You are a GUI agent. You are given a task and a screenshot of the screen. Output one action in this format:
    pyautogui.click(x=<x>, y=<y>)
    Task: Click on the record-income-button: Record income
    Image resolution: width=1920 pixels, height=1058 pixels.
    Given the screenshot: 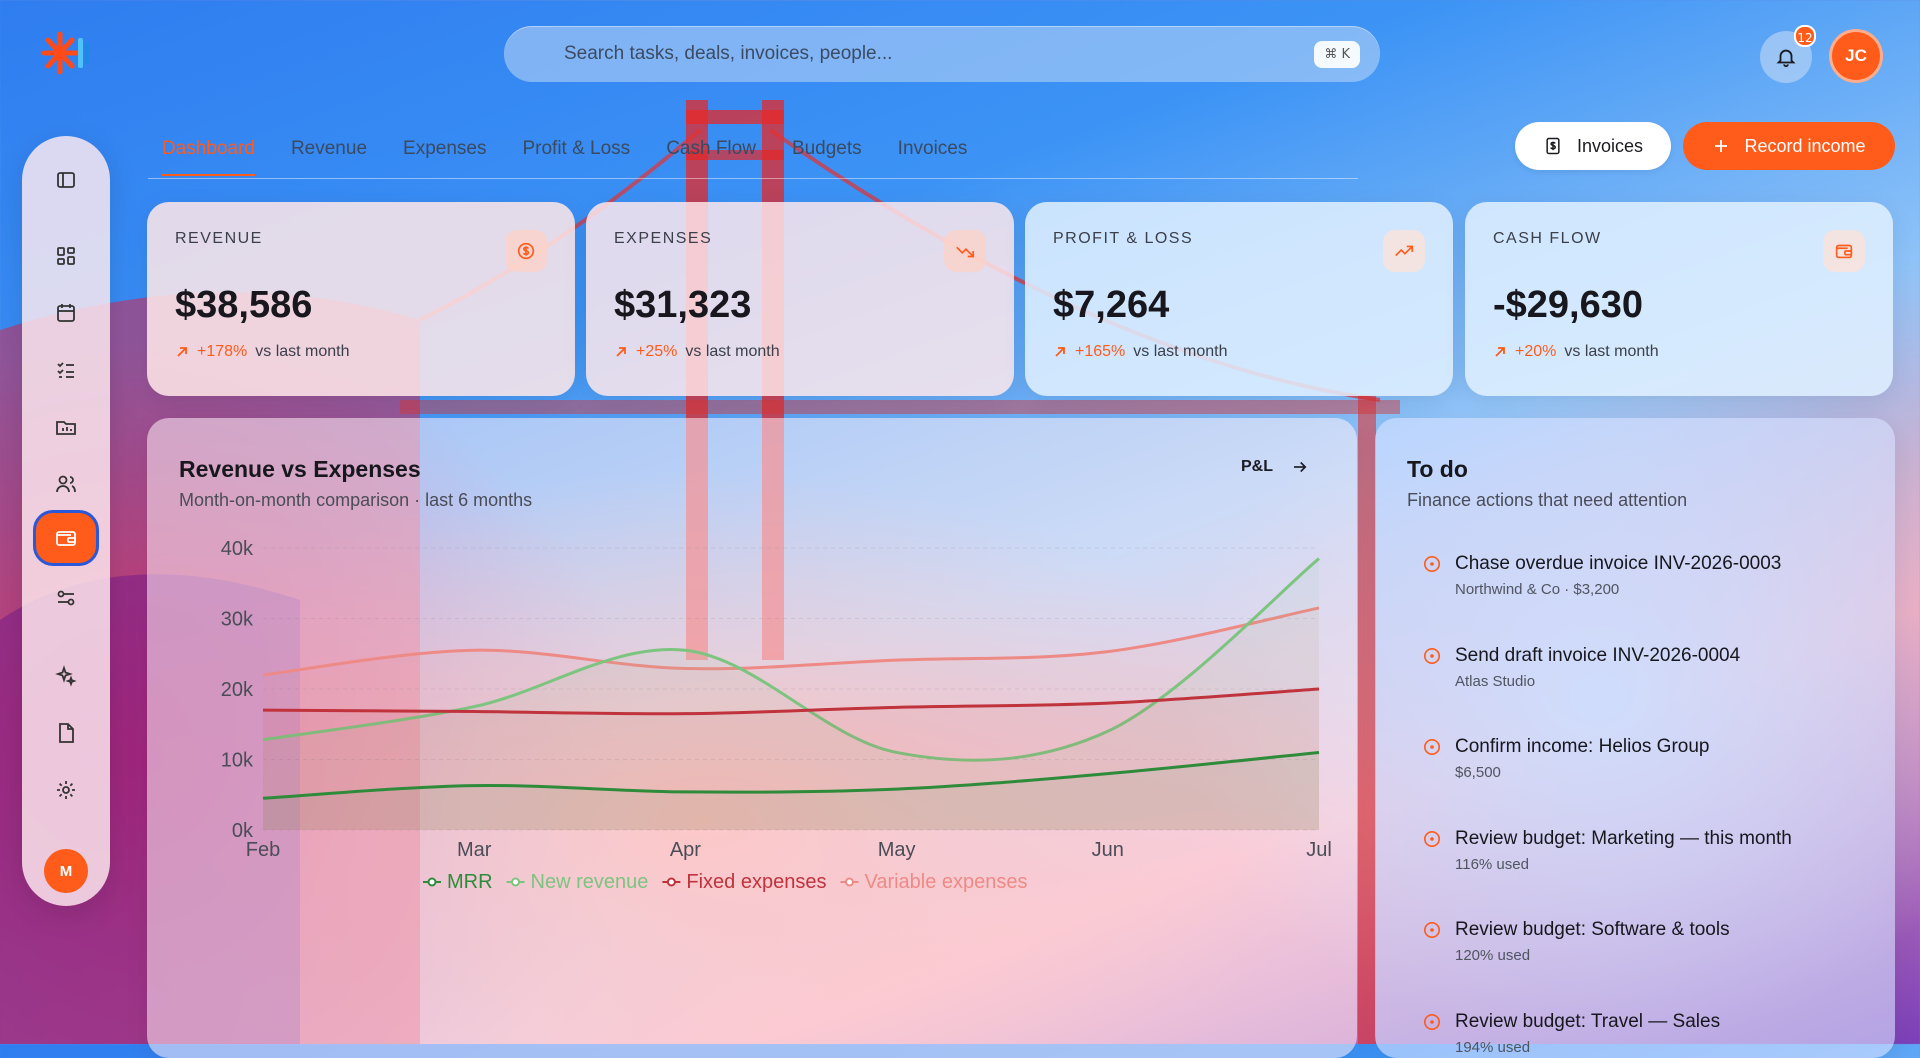 What is the action you would take?
    pyautogui.click(x=1789, y=146)
    